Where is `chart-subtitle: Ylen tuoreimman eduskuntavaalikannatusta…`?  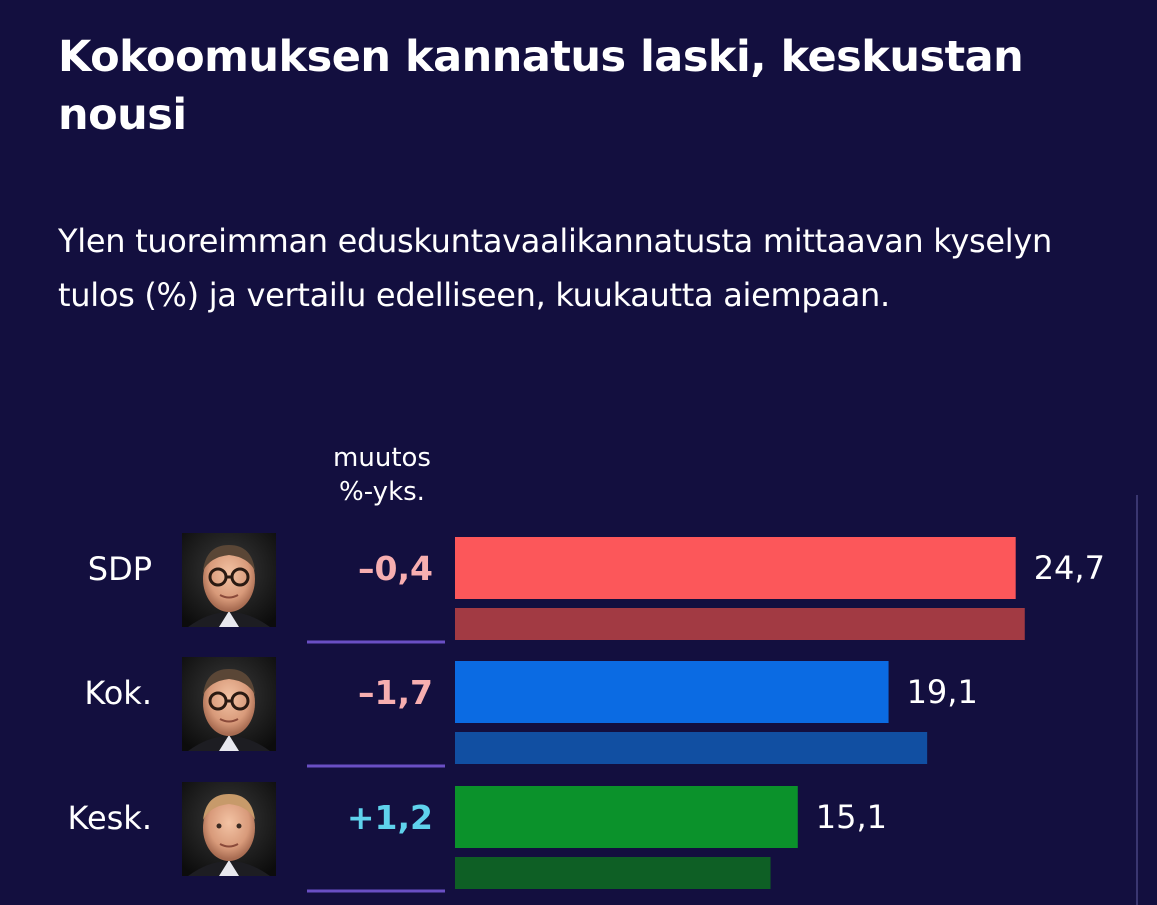
chart-subtitle: Ylen tuoreimman eduskuntavaalikannatusta… is located at coordinates (555, 268).